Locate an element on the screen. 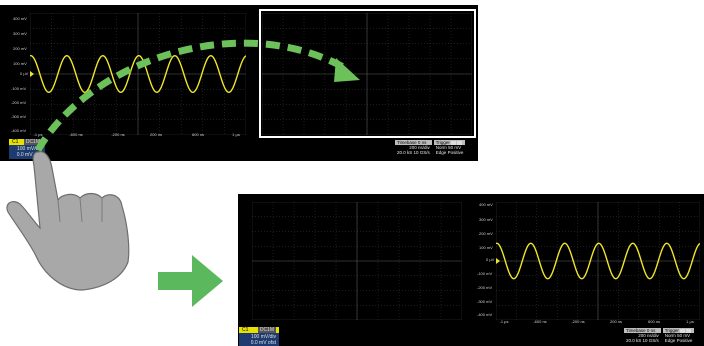 The image size is (704, 346). arrow-right-icon is located at coordinates (190, 281).